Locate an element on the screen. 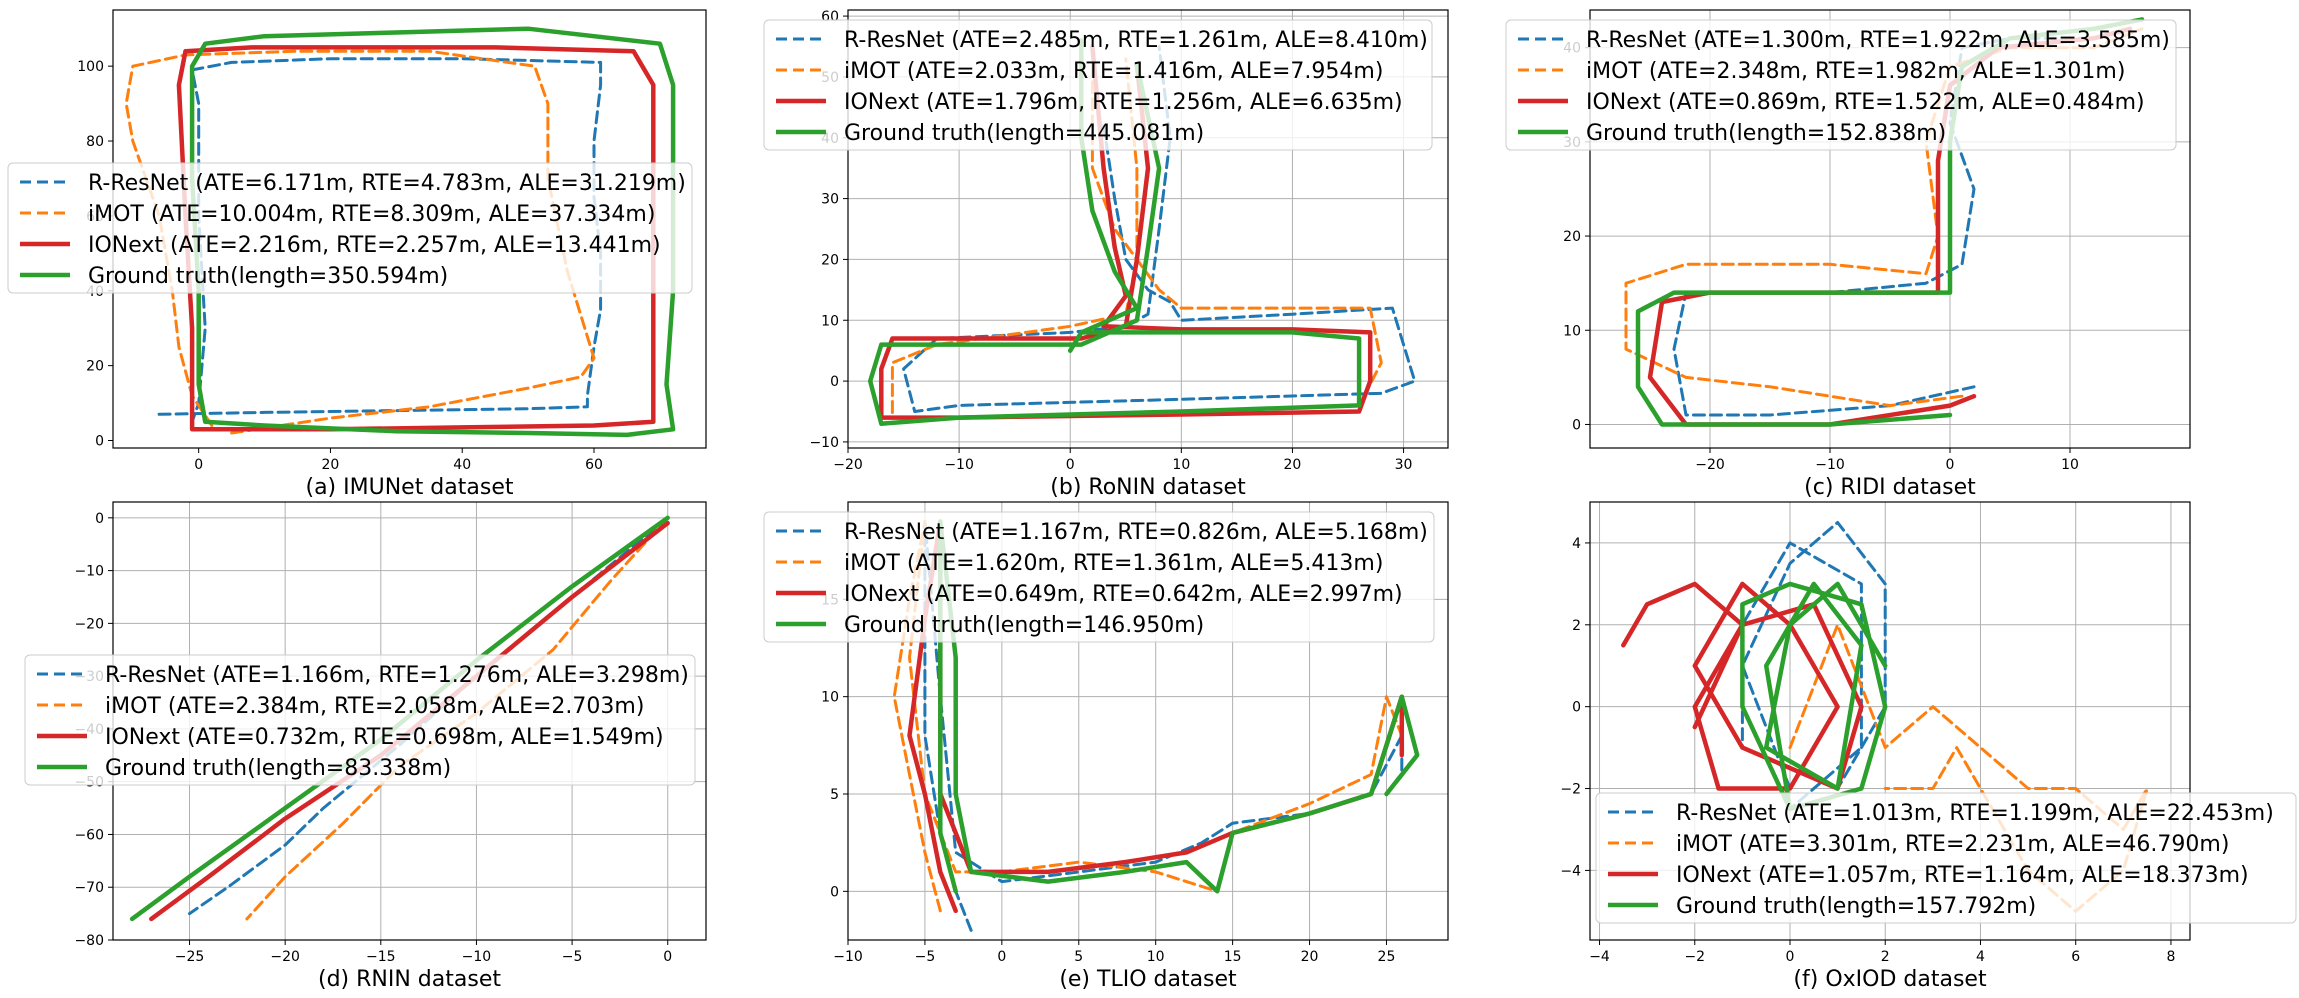 The height and width of the screenshot is (998, 2299). legend-label: Ground truth(length=350.594m) is located at coordinates (268, 276).